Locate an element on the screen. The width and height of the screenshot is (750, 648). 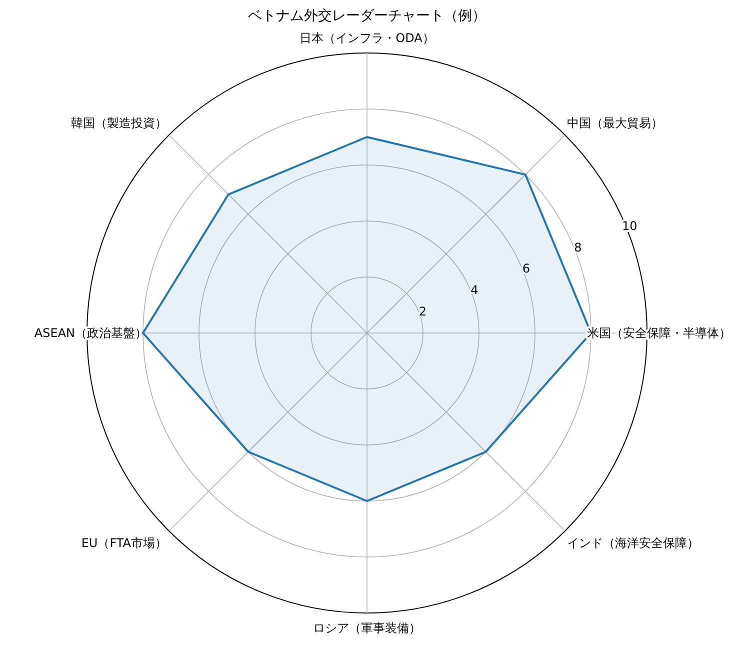
spoke-label: 中国（最大貿易） is located at coordinates (614, 123).